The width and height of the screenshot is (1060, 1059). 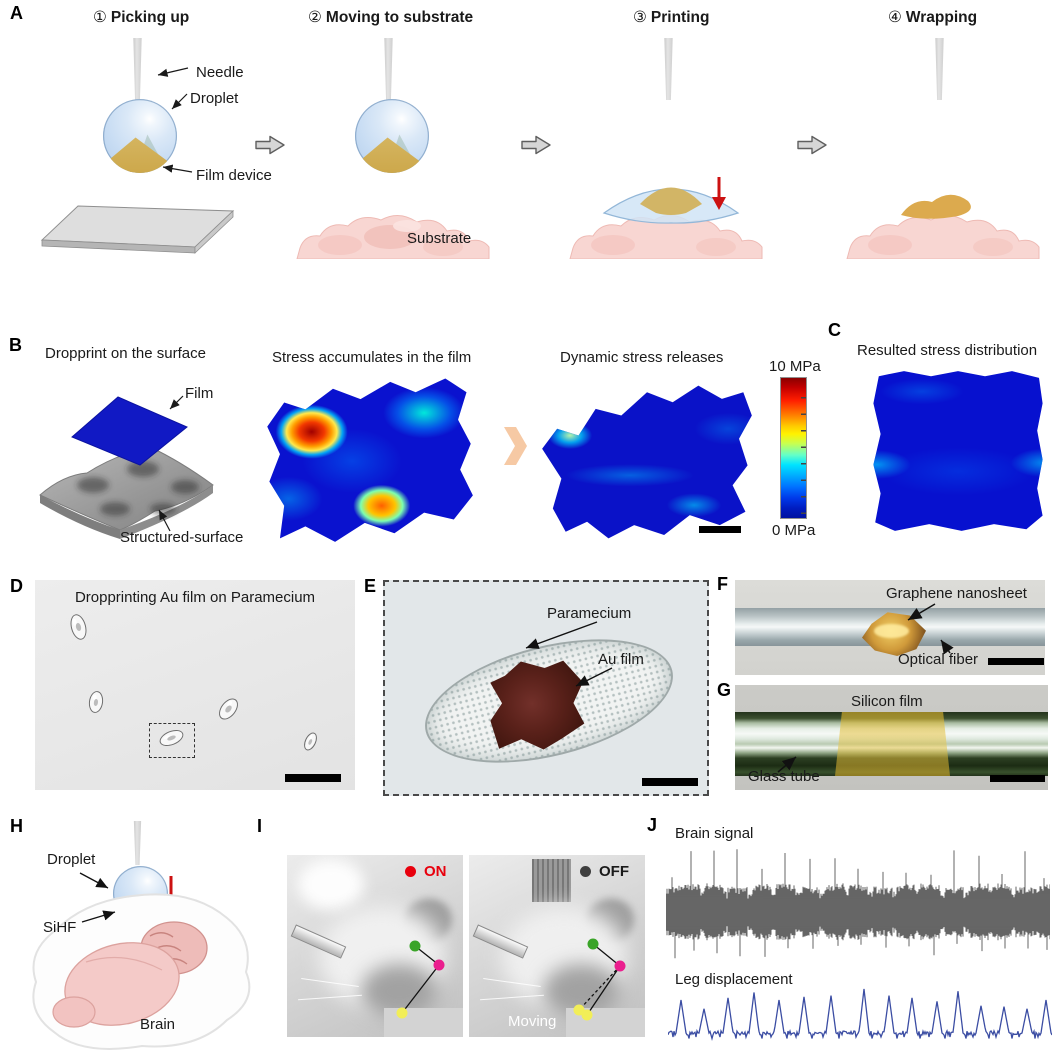 I want to click on droplet-illustration-step2, so click(x=392, y=136).